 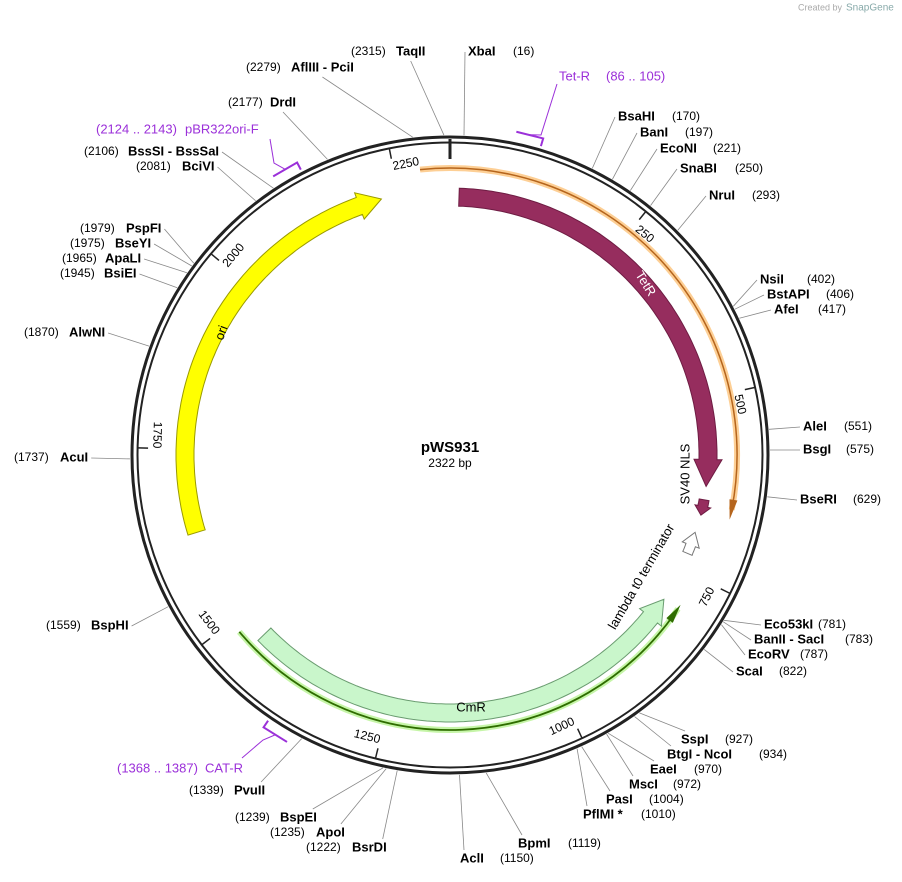 I want to click on primer-range: (86 .. 105), so click(x=635, y=75).